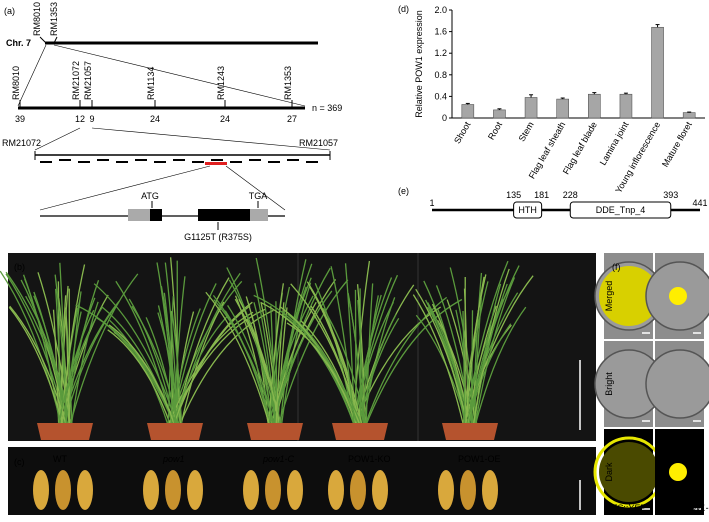 Image resolution: width=709 pixels, height=522 pixels. I want to click on x-tick-label: Flag leaf blade, so click(580, 148).